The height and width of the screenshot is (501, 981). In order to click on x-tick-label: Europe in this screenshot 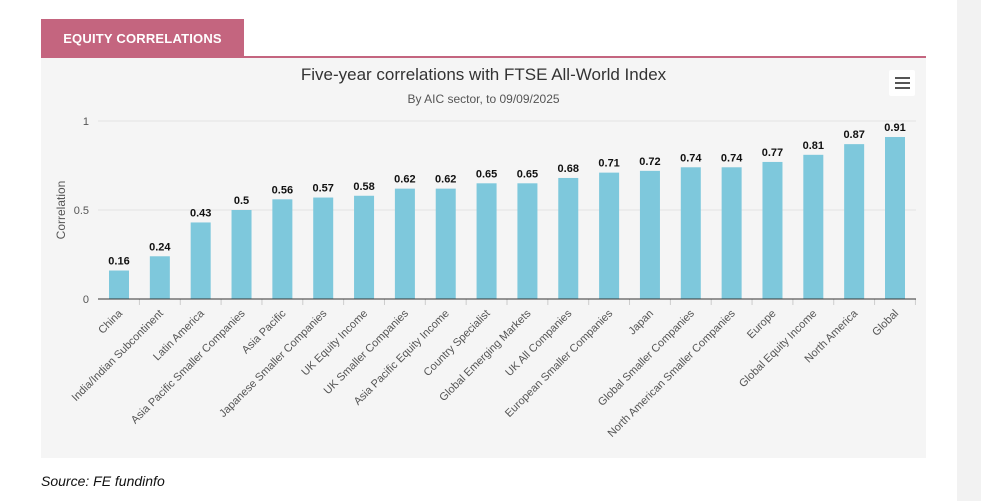, I will do `click(762, 325)`.